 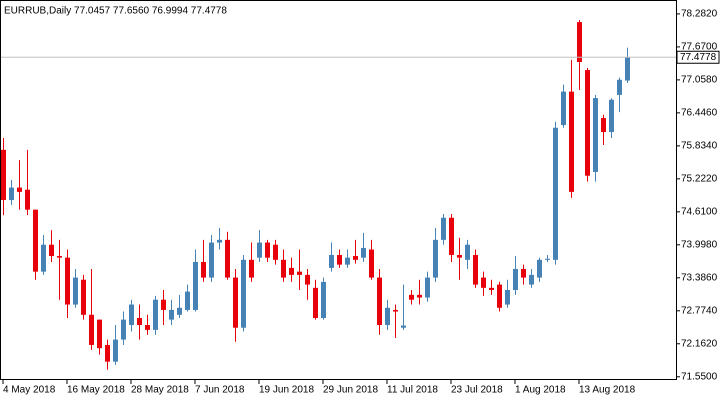 I want to click on x-tick-label: 11 Jul 2018, so click(x=412, y=390).